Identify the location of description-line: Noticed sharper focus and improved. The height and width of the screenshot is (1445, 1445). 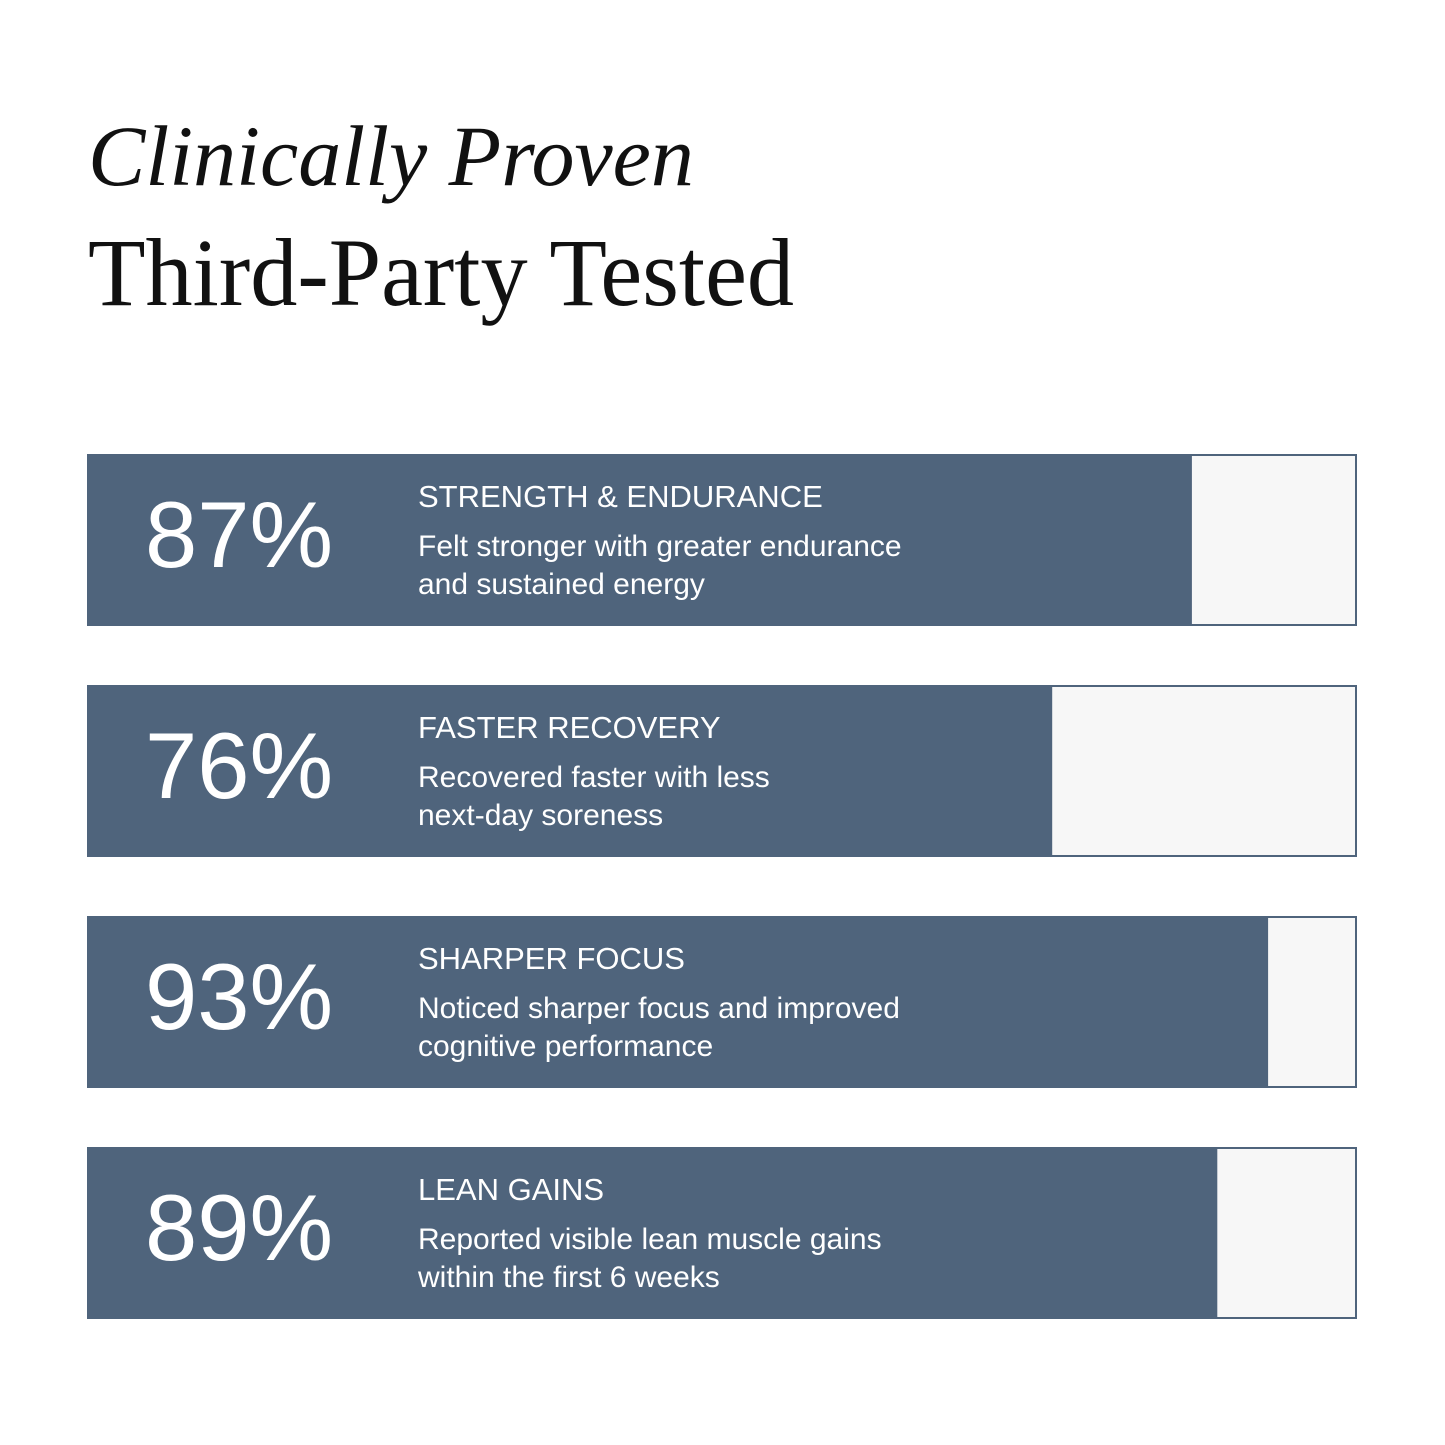
(659, 1008).